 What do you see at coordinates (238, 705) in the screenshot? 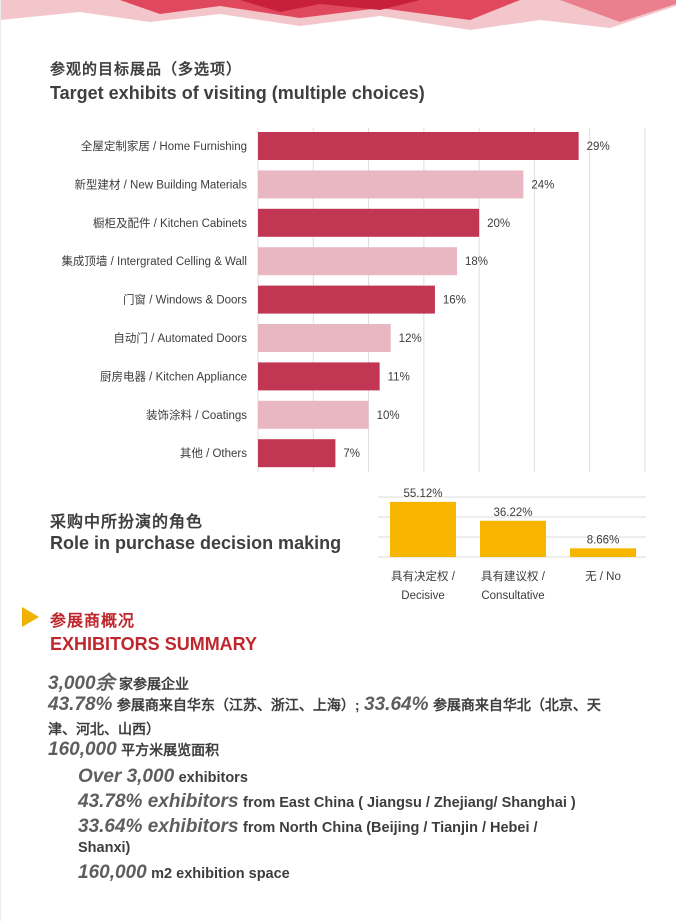
I see `stat-text: 参展商来自华东（江苏、浙江、上海）;` at bounding box center [238, 705].